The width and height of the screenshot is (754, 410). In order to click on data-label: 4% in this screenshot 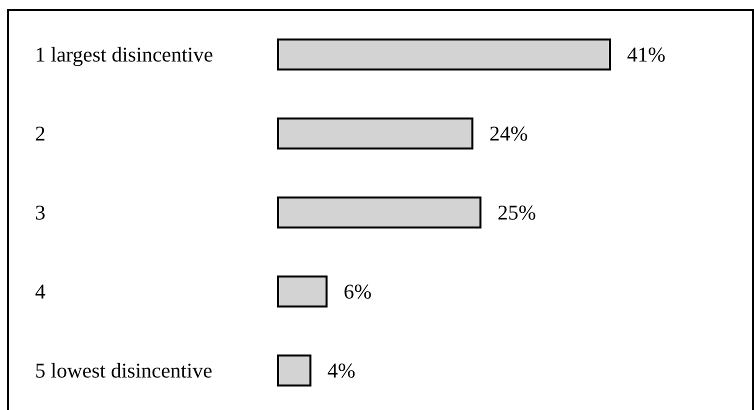, I will do `click(341, 370)`.